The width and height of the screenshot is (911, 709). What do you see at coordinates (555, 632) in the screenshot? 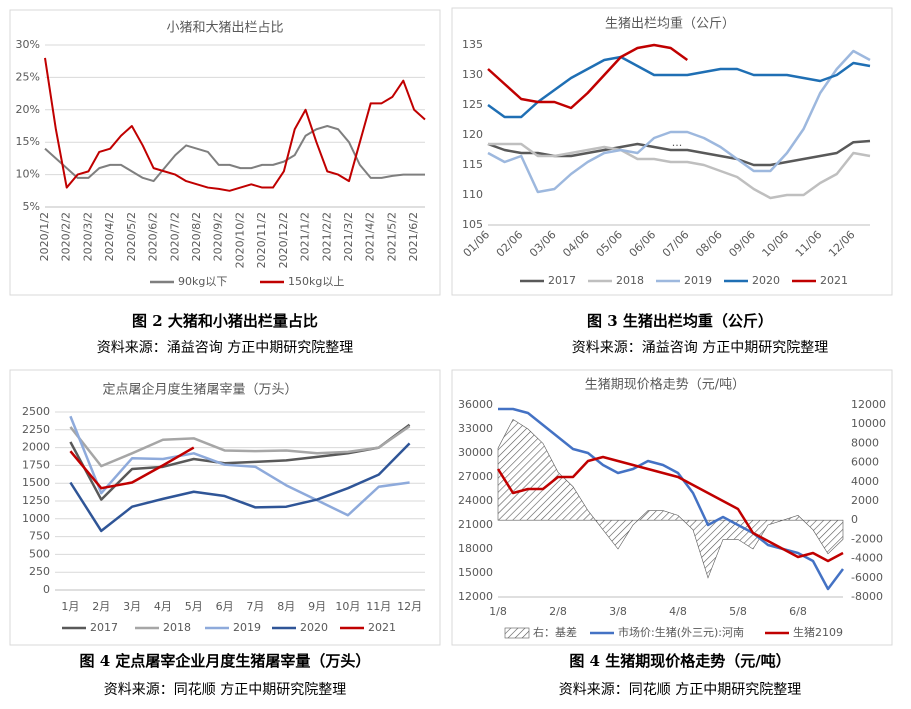
I see `legend-label: 右：基差` at bounding box center [555, 632].